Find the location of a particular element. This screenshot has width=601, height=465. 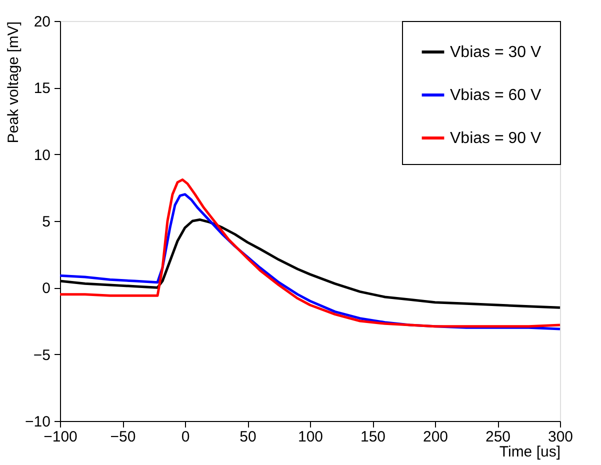

x-tick-label: −100 is located at coordinates (61, 437).